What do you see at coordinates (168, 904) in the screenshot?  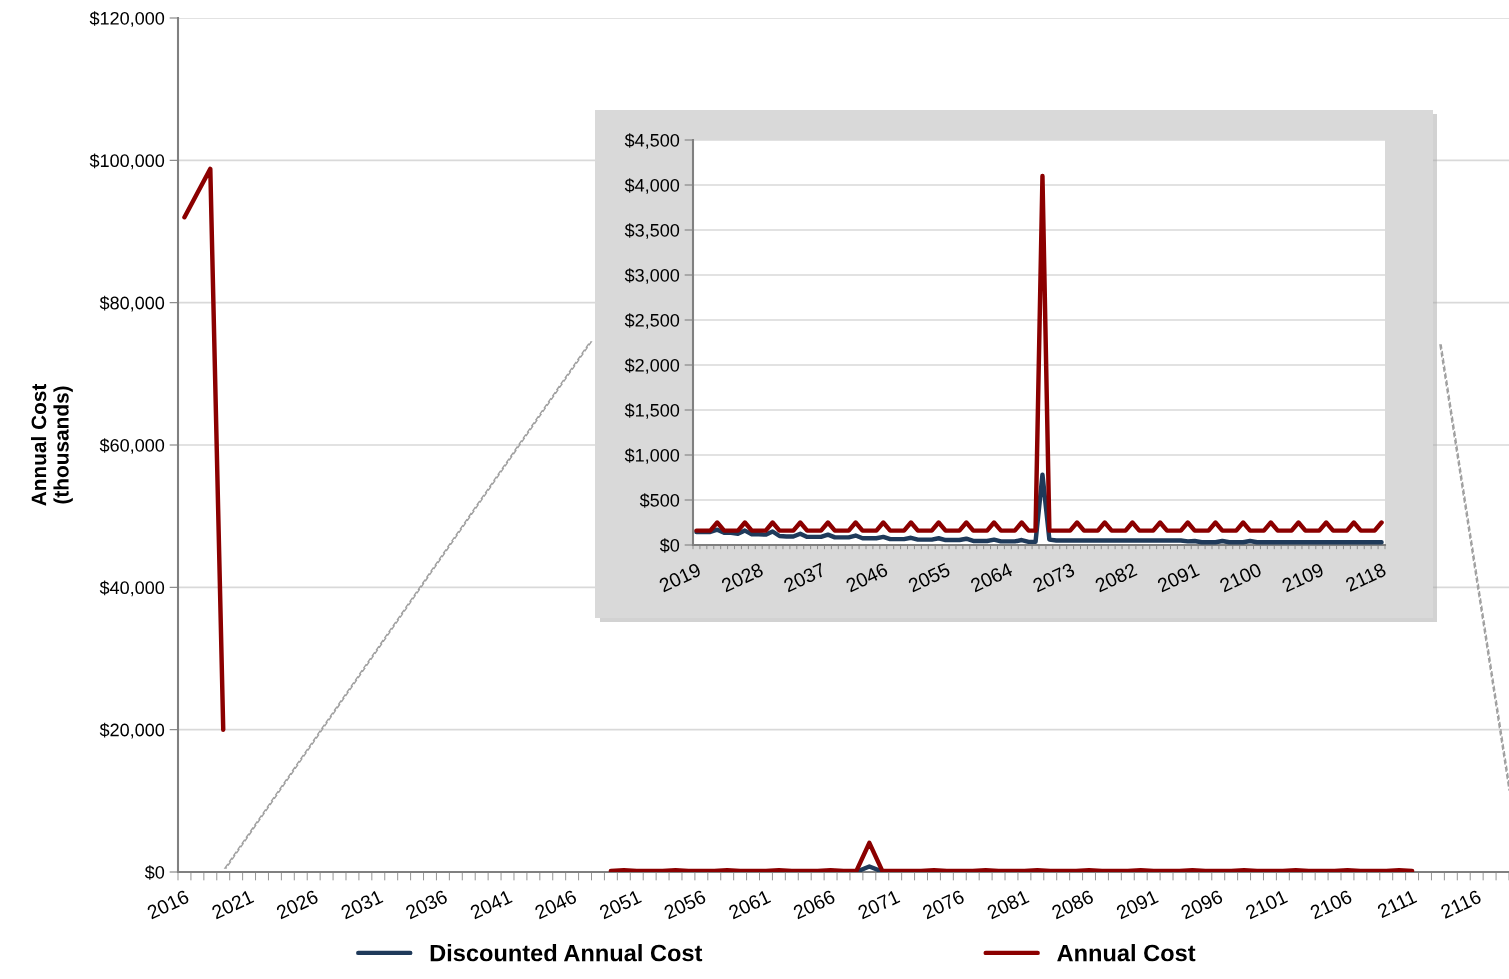 I see `x-tick-label: 2016` at bounding box center [168, 904].